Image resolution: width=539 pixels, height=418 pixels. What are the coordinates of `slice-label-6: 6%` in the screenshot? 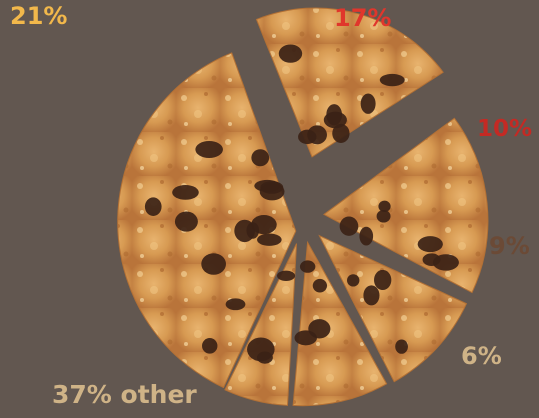 It's located at (481, 356).